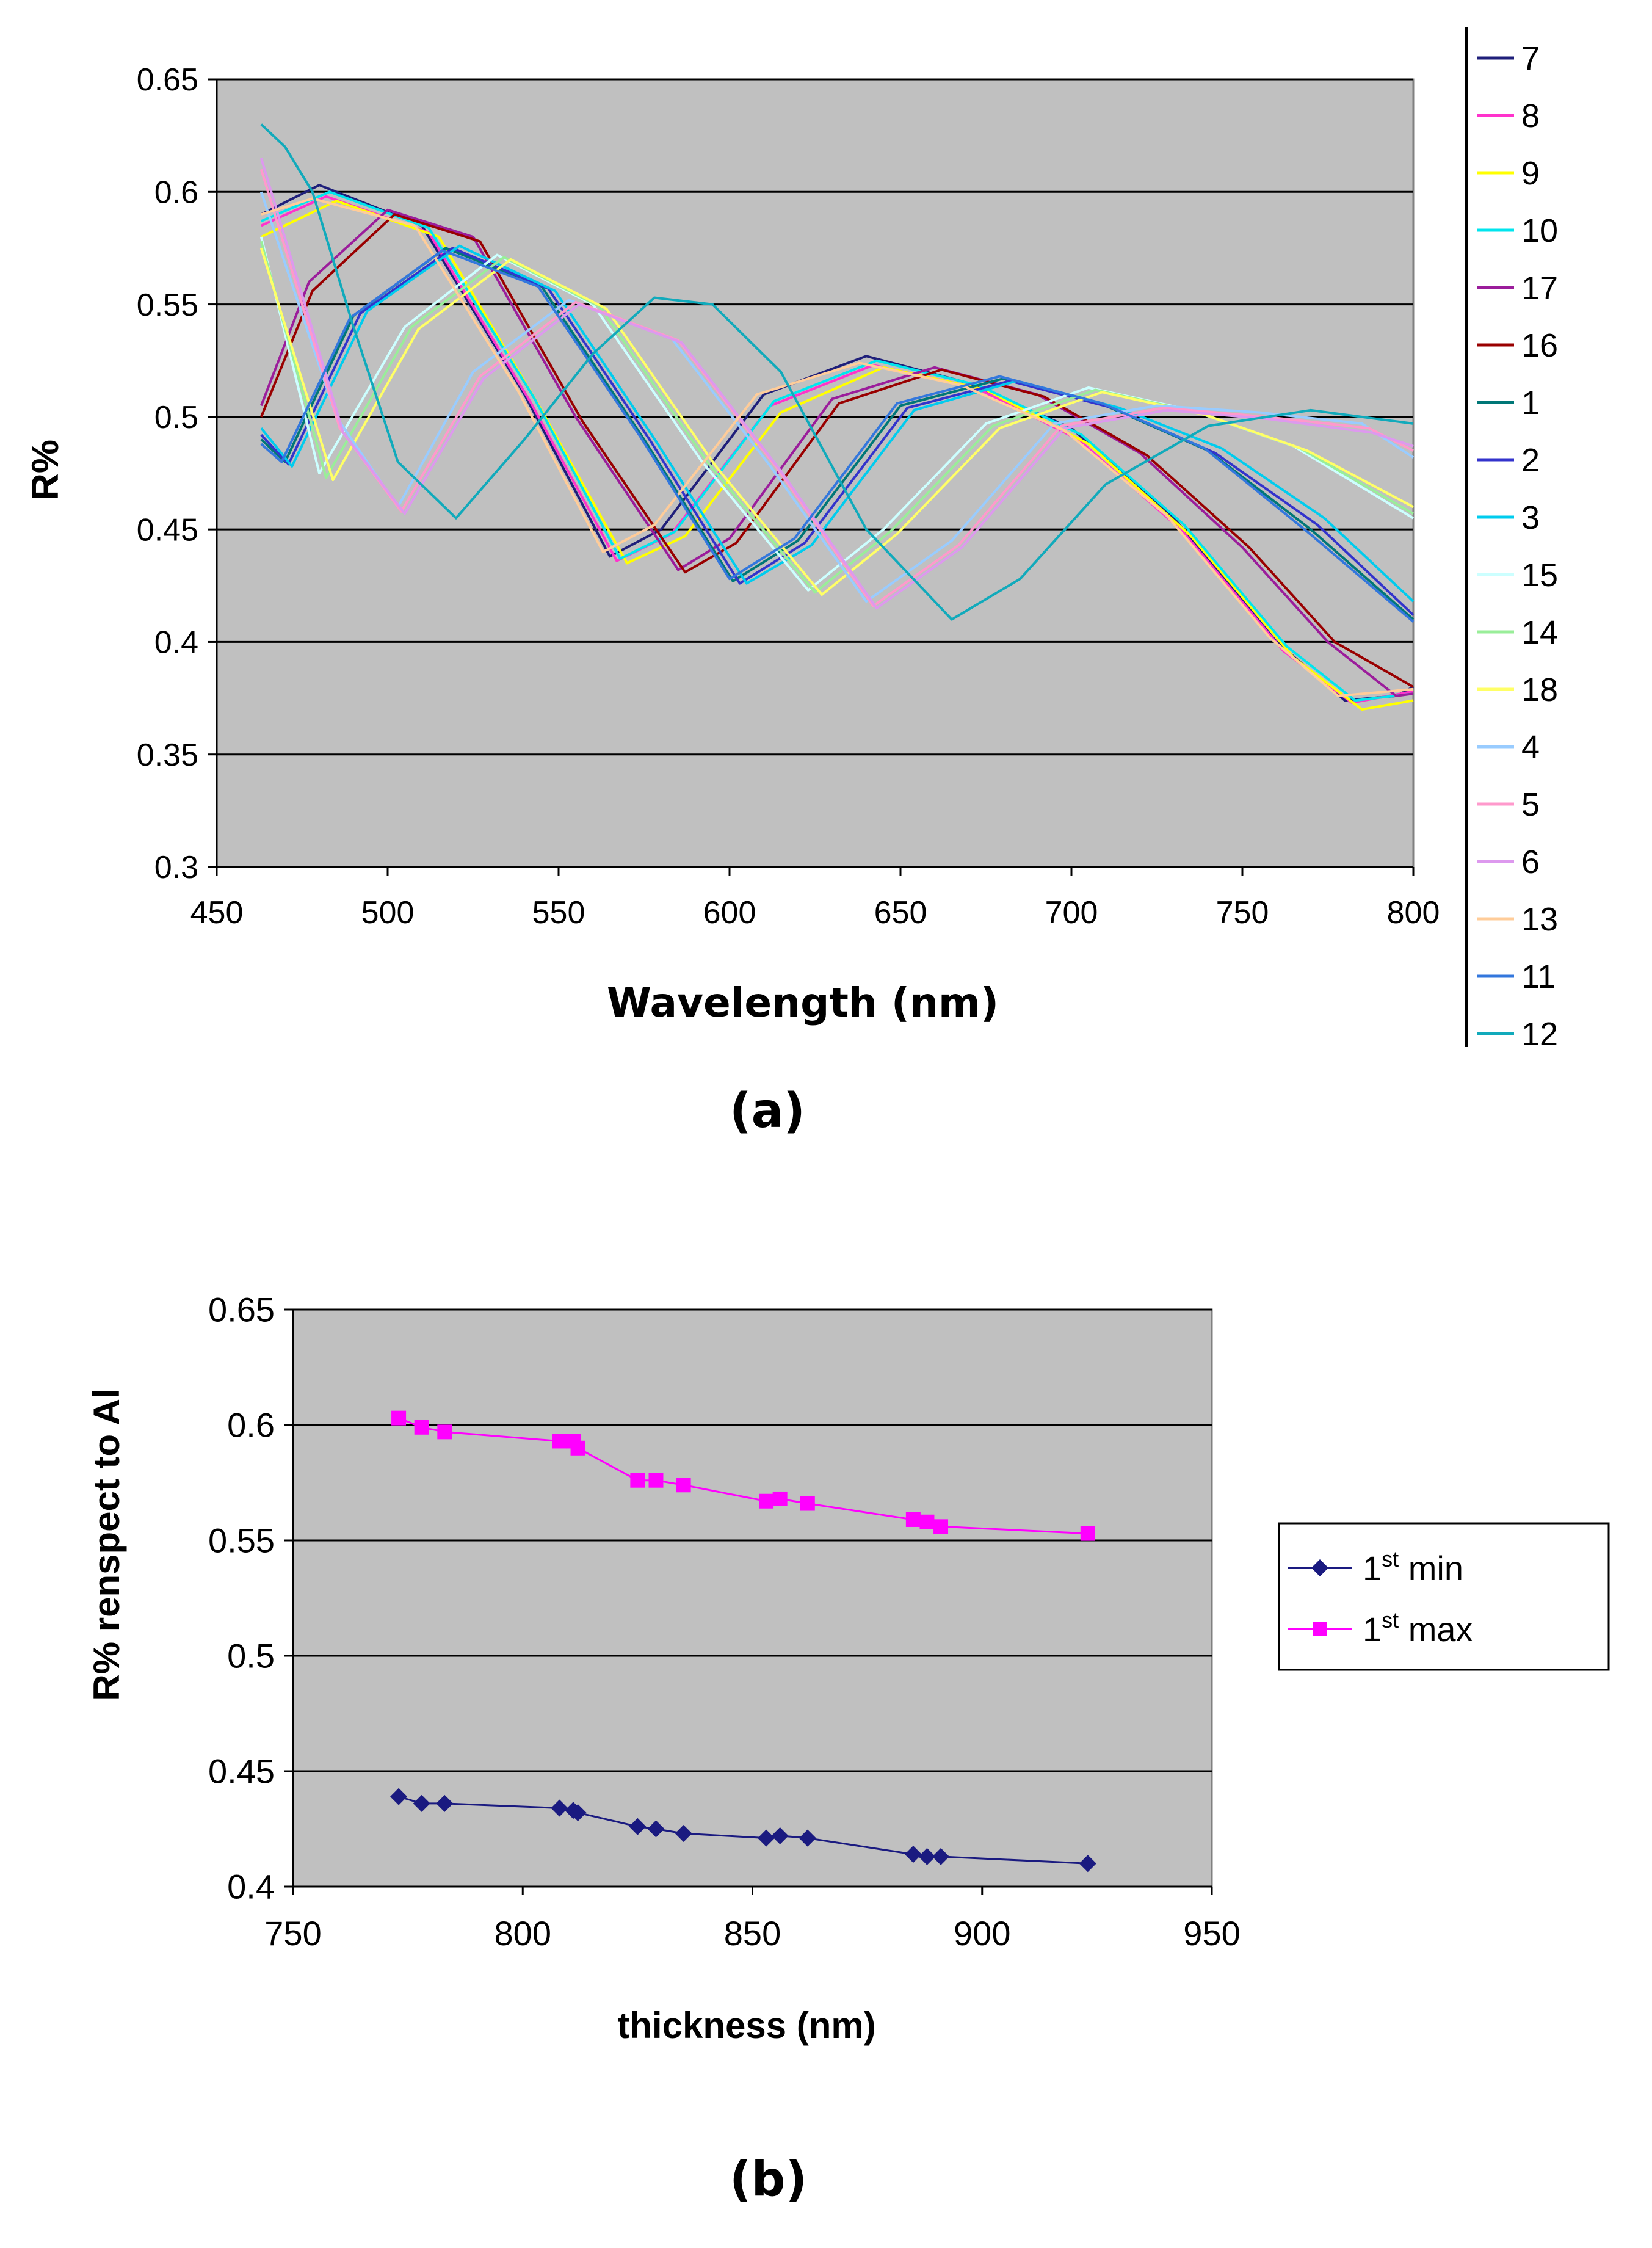 This screenshot has width=1652, height=2248. Describe the element at coordinates (743, 1642) in the screenshot. I see `chart-b-series` at that location.